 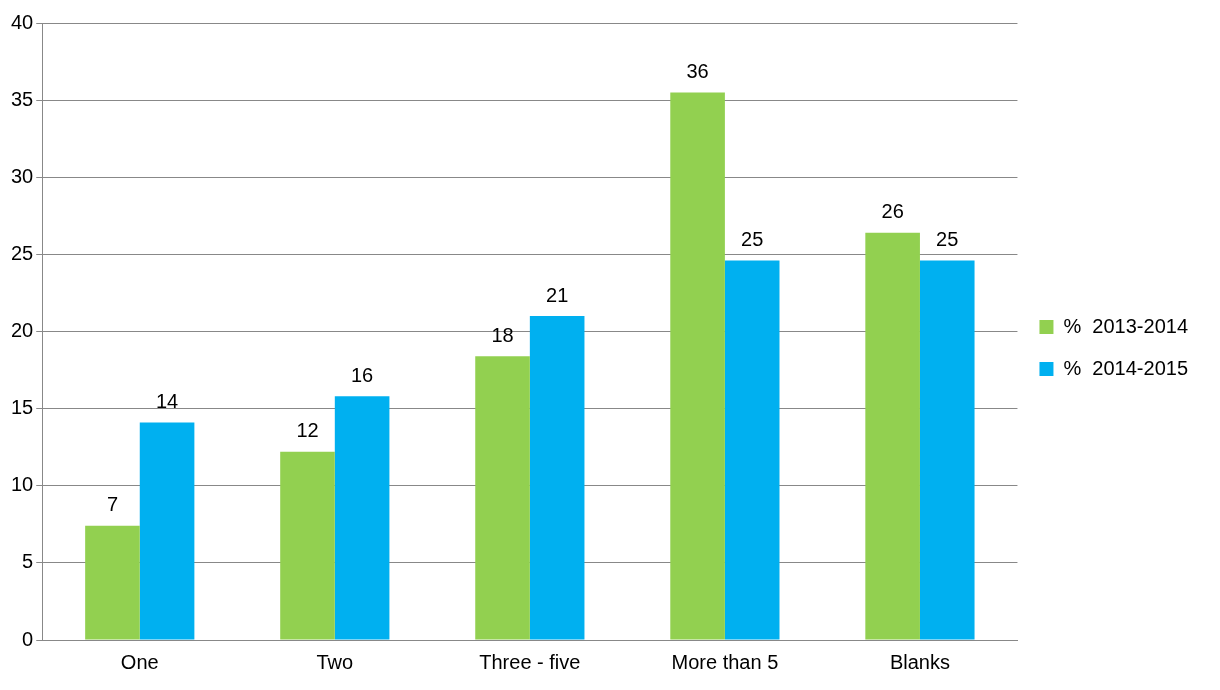 I want to click on x-tick-label: Three - five, so click(x=530, y=661).